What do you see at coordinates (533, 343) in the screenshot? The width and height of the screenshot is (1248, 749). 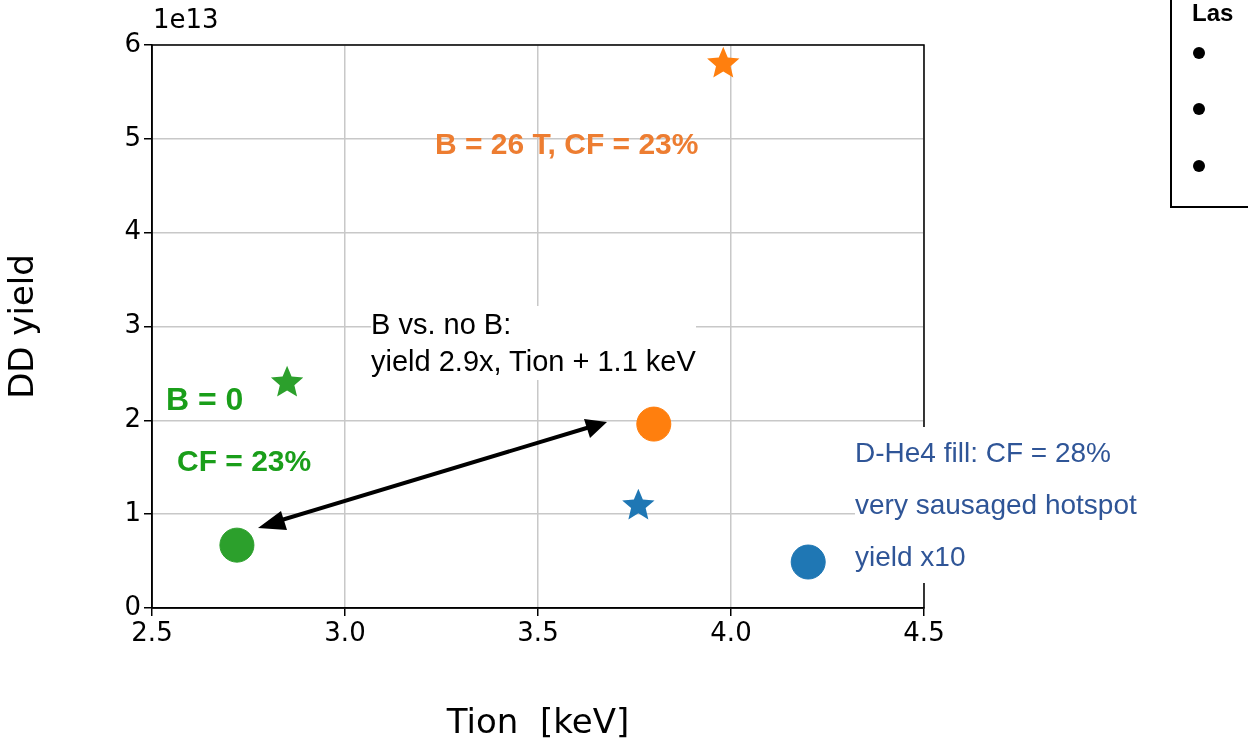 I see `annotation: B vs. no B: yield 2.9x, Tion + 1.1 keV` at bounding box center [533, 343].